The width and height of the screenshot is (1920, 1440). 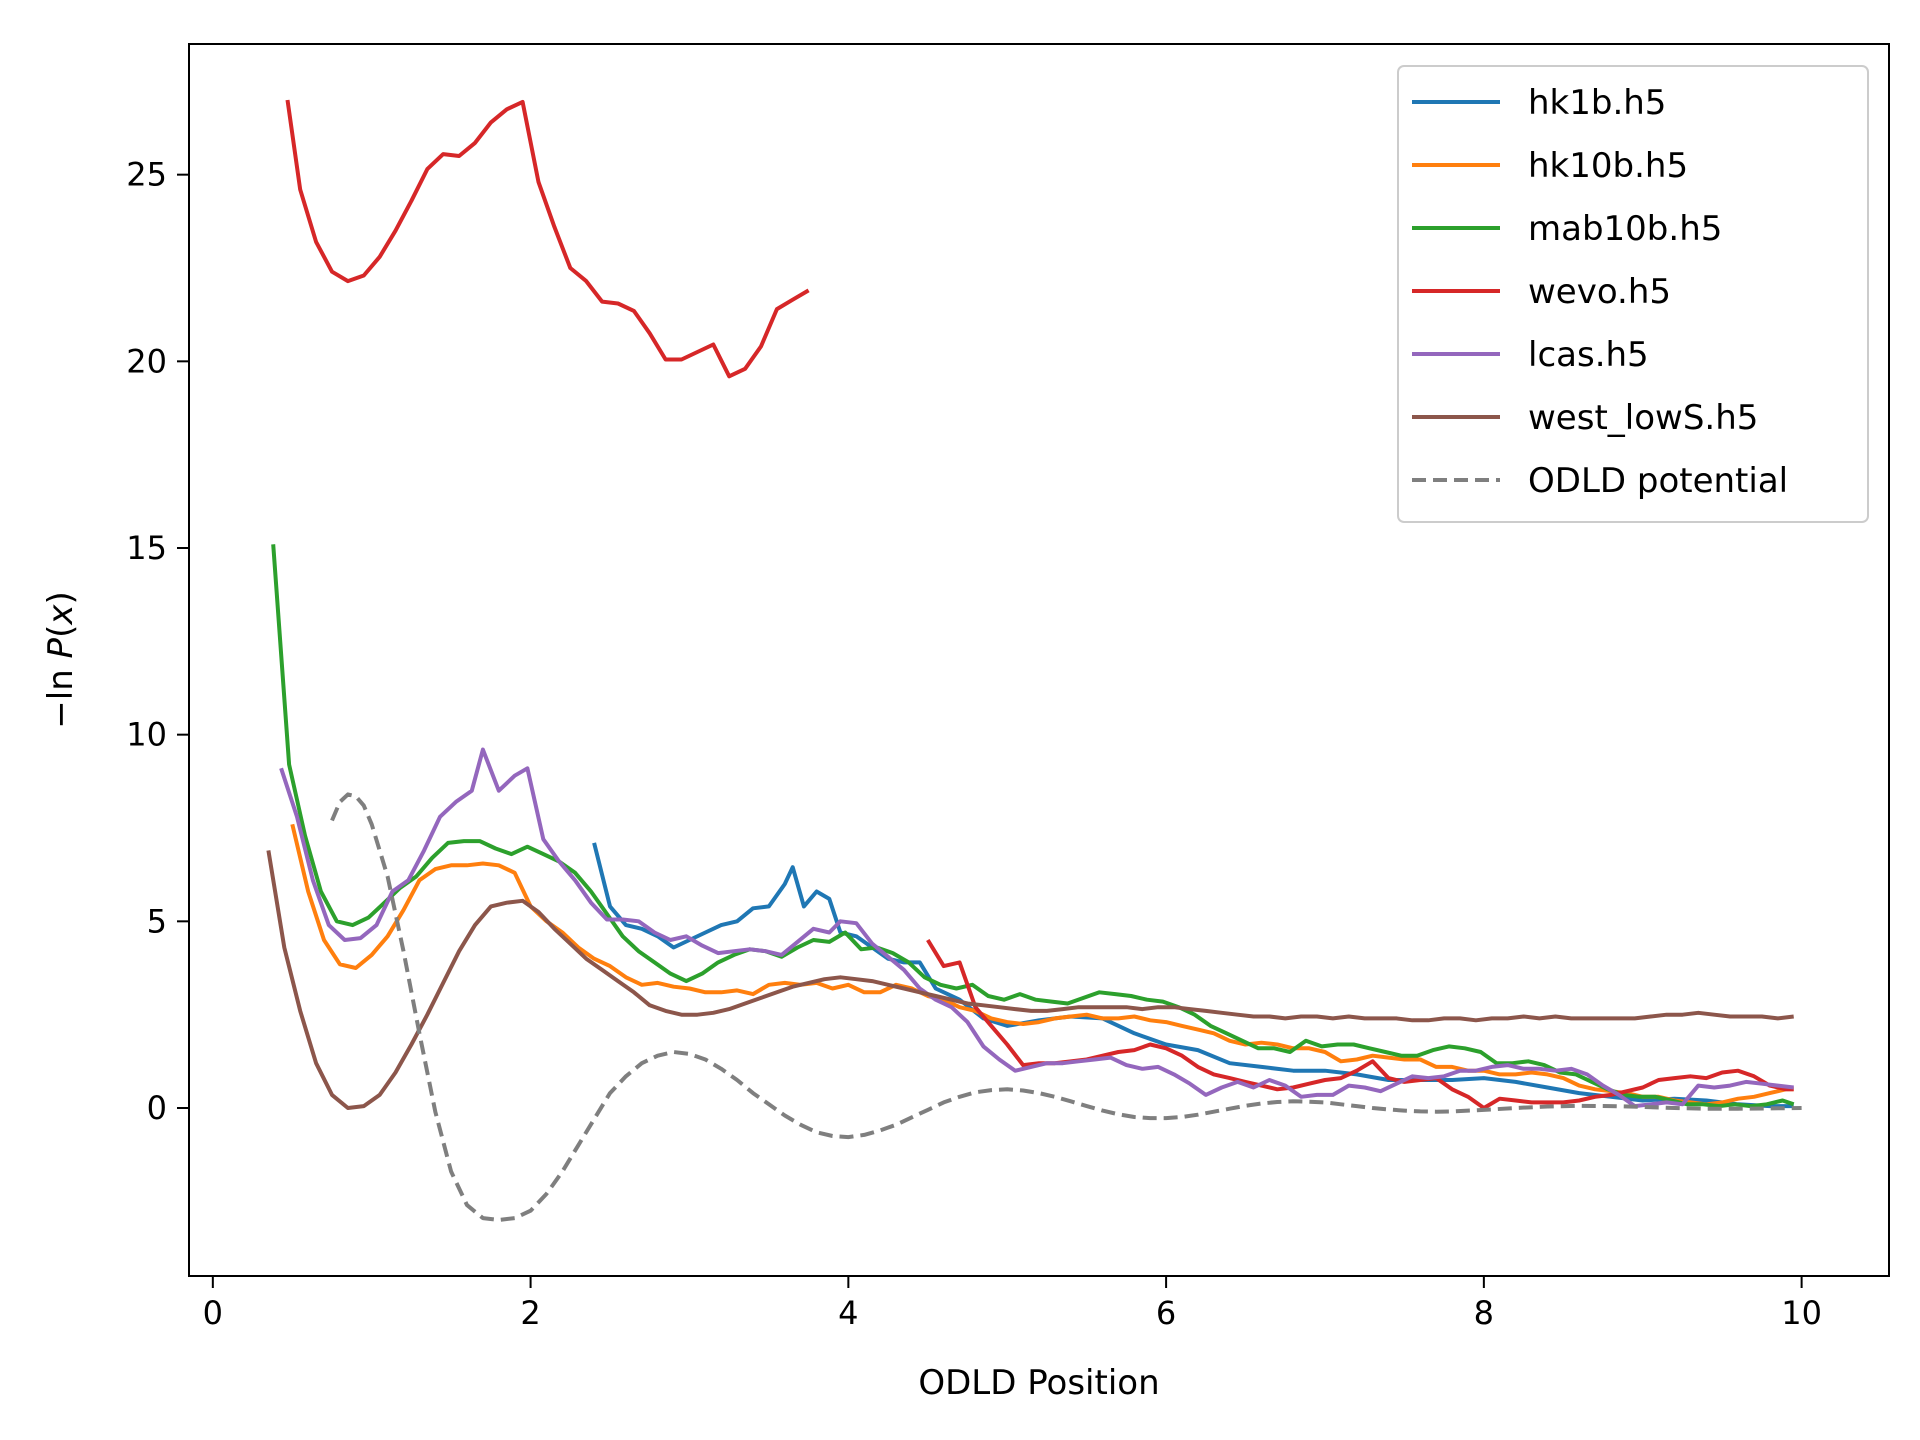 I want to click on x-tick-label: 10, so click(x=1801, y=1313).